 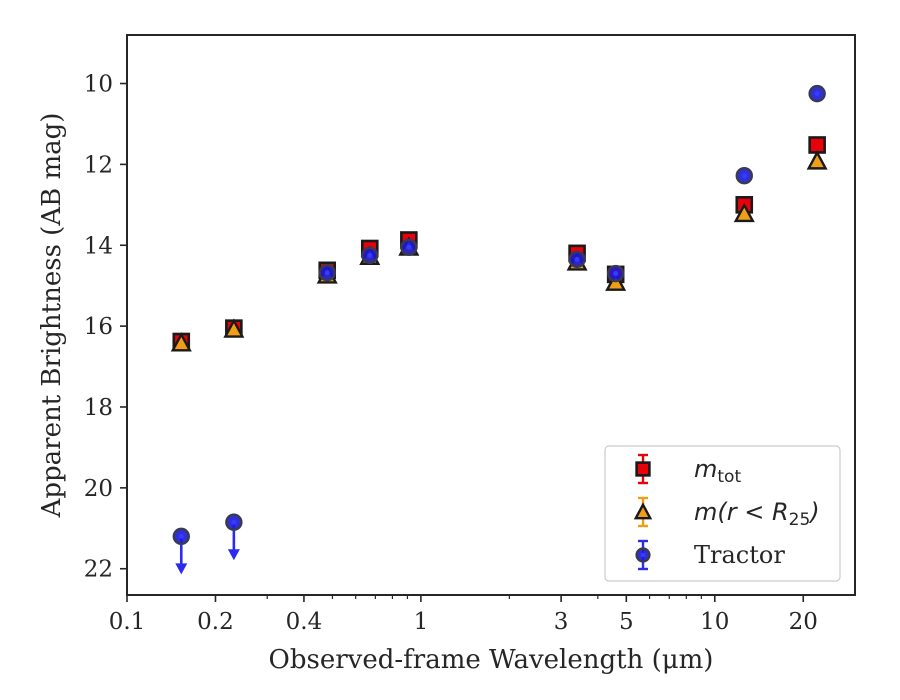 What do you see at coordinates (98, 408) in the screenshot?
I see `y-tick-label: 18` at bounding box center [98, 408].